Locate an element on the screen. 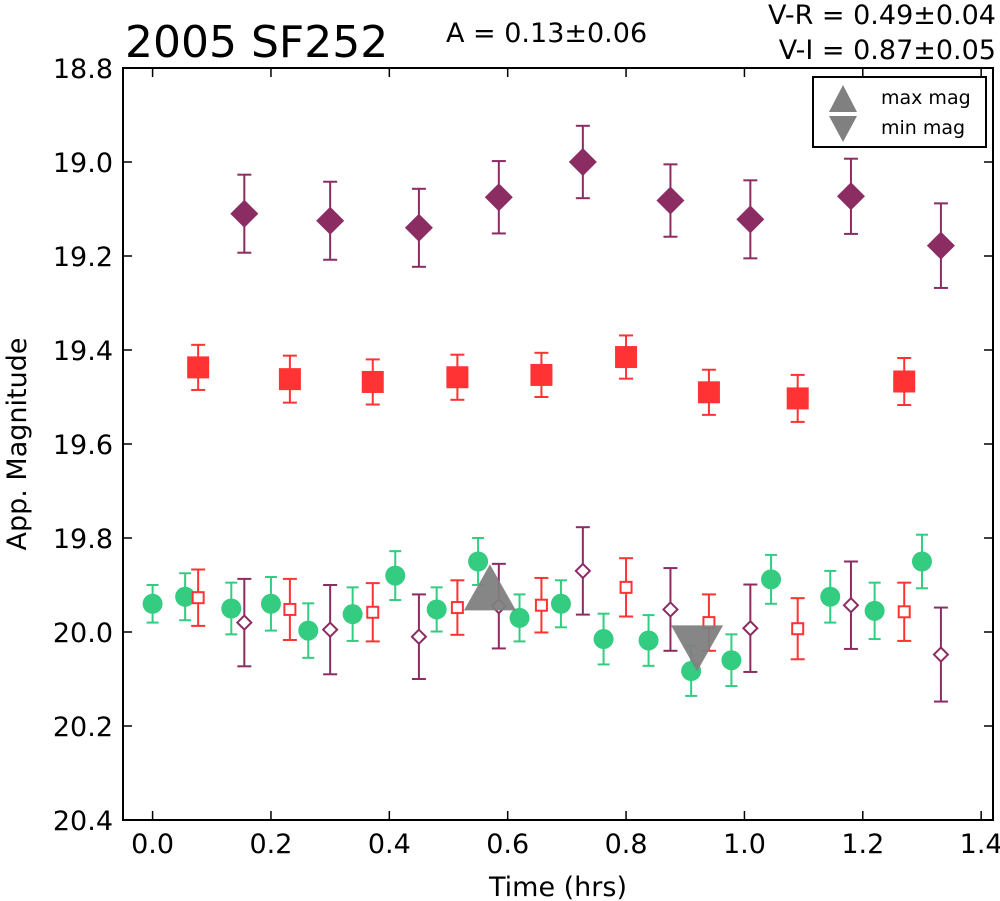 This screenshot has width=1000, height=901. x-tick-label: 1.2 is located at coordinates (862, 844).